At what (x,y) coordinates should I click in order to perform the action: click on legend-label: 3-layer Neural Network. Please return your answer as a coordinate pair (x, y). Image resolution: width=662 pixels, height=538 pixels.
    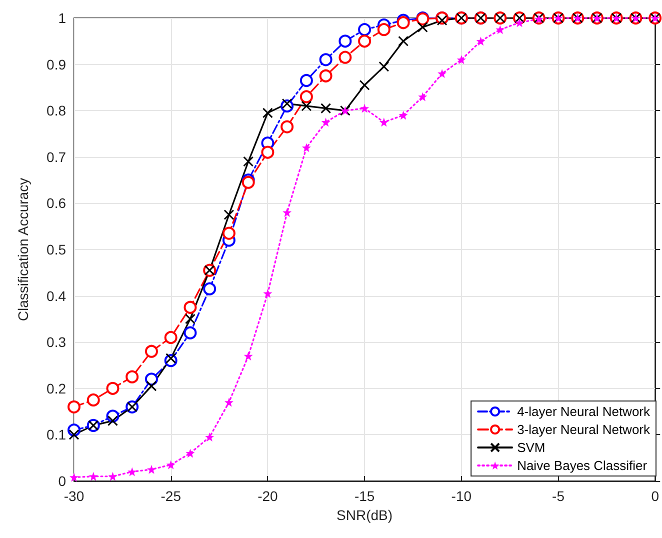
    Looking at the image, I should click on (583, 429).